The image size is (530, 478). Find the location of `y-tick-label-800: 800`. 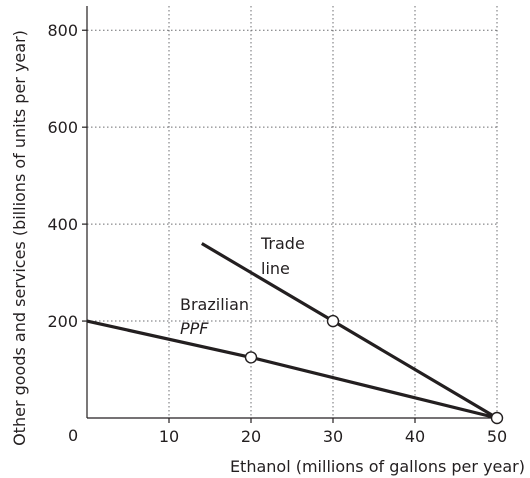

y-tick-label-800: 800 is located at coordinates (62, 30).